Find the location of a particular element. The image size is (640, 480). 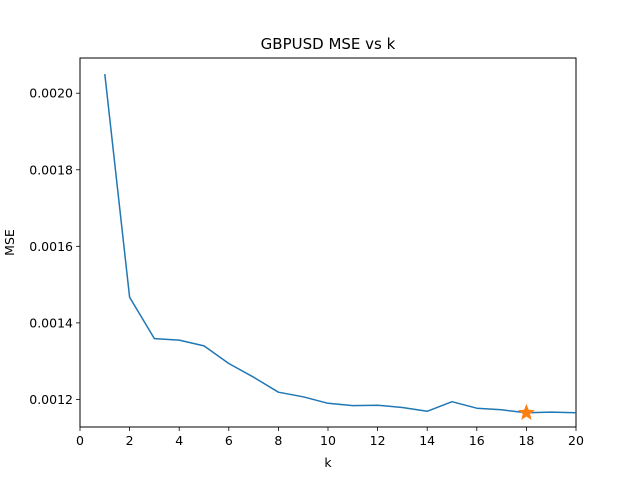

y-tick-label: 0.0014 is located at coordinates (51, 322).